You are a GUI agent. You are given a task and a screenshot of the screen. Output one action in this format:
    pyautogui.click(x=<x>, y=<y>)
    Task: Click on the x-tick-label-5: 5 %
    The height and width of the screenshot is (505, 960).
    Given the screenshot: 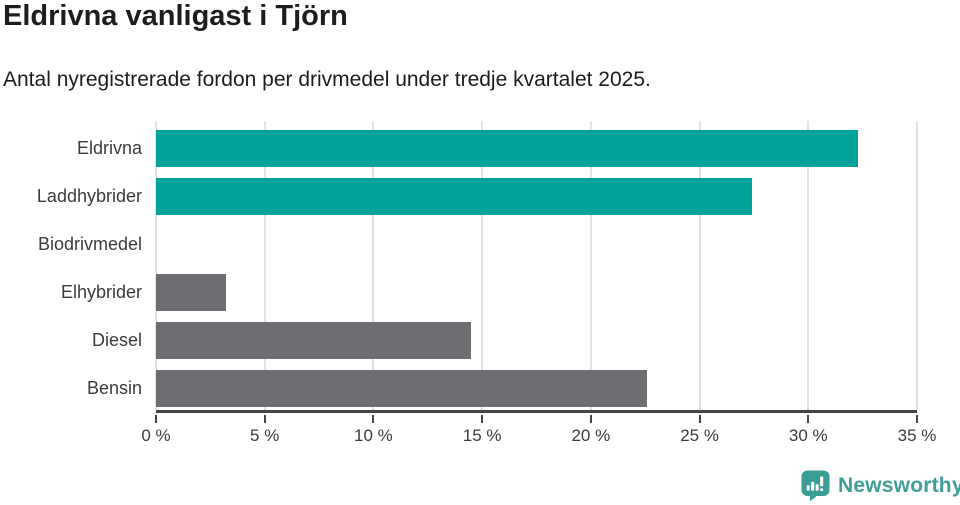 What is the action you would take?
    pyautogui.click(x=265, y=435)
    